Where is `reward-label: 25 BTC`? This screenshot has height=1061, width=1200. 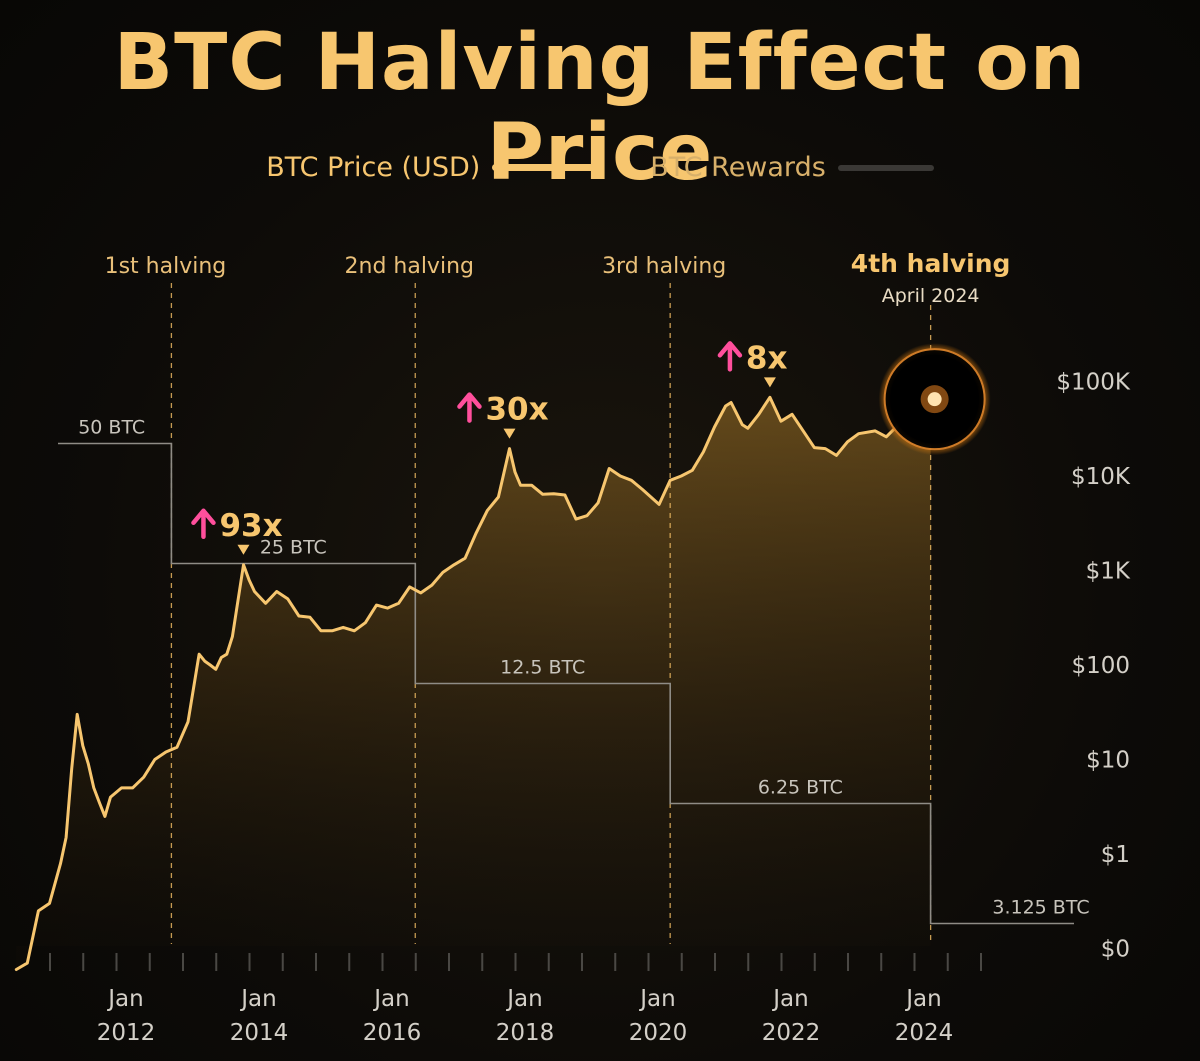
reward-label: 25 BTC is located at coordinates (293, 548).